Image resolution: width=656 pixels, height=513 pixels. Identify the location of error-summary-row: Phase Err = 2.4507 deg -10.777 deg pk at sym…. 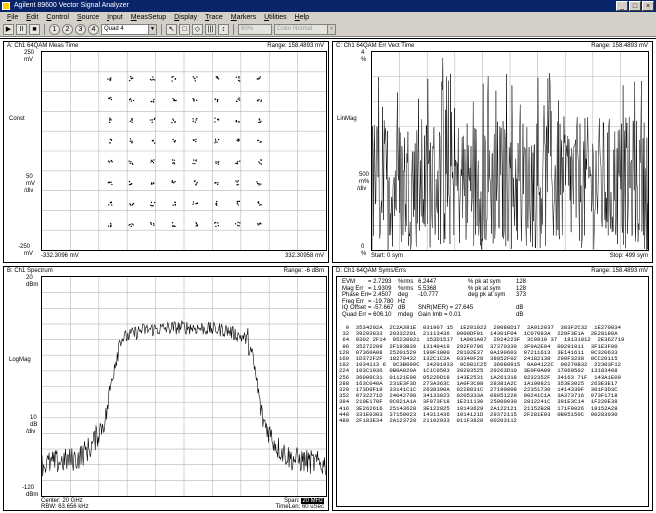
(439, 295).